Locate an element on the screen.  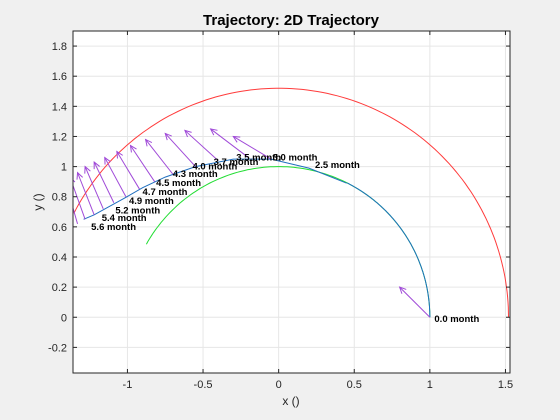
x-tick-label: 0.5 is located at coordinates (354, 385).